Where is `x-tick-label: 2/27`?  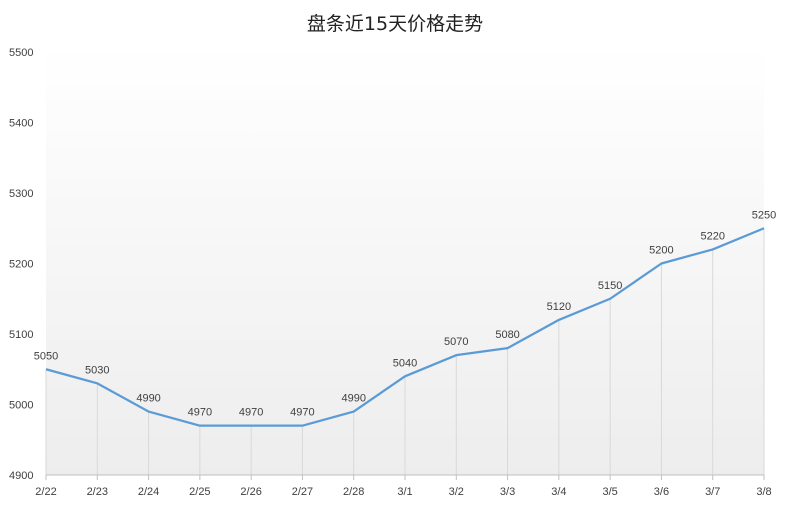 x-tick-label: 2/27 is located at coordinates (302, 492).